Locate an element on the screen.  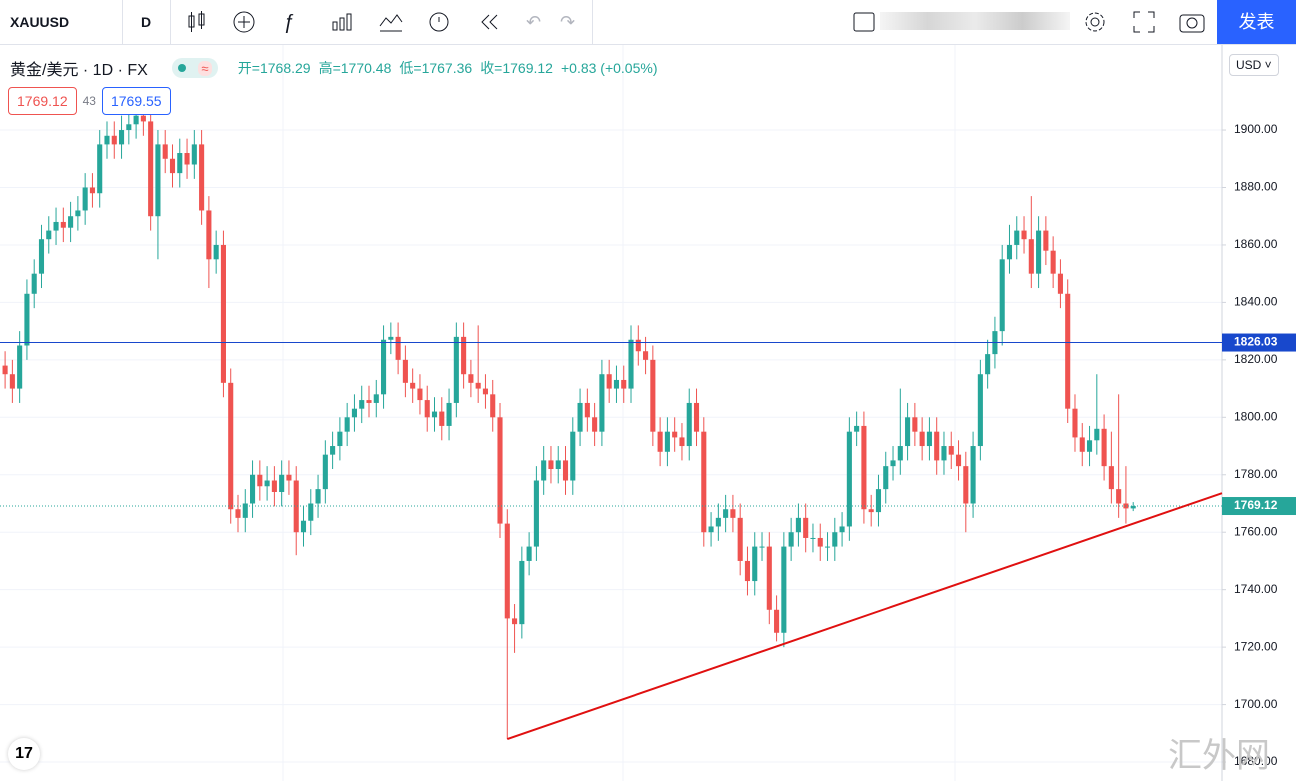
ohlc-change: +0.83 (+0.05%) is located at coordinates (609, 68).